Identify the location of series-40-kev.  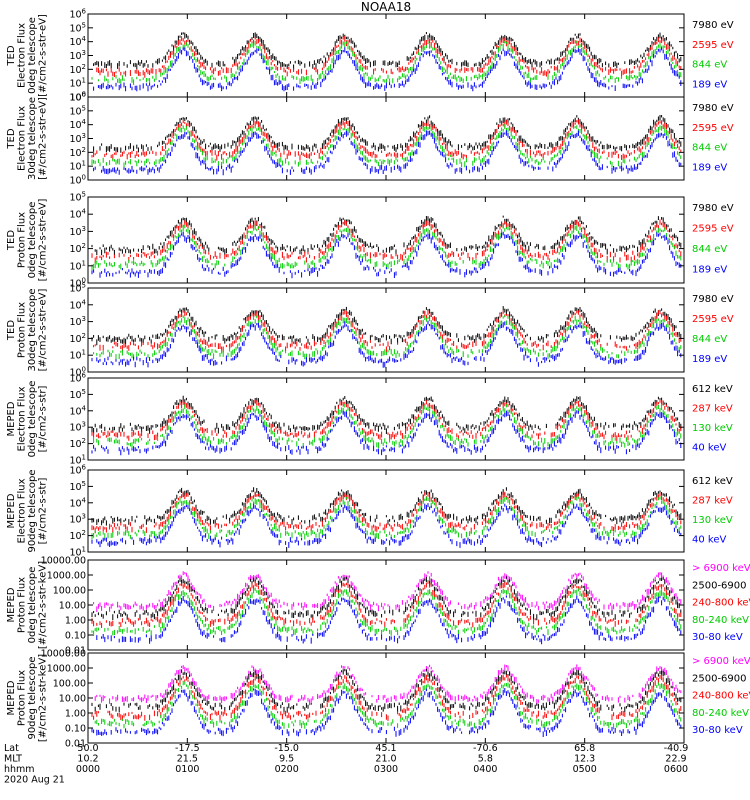
(386, 525).